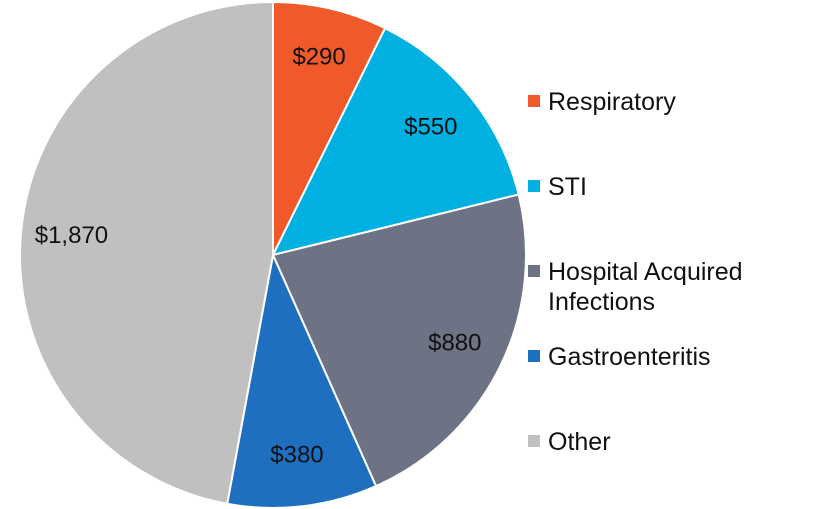  What do you see at coordinates (430, 127) in the screenshot?
I see `data-label: $550` at bounding box center [430, 127].